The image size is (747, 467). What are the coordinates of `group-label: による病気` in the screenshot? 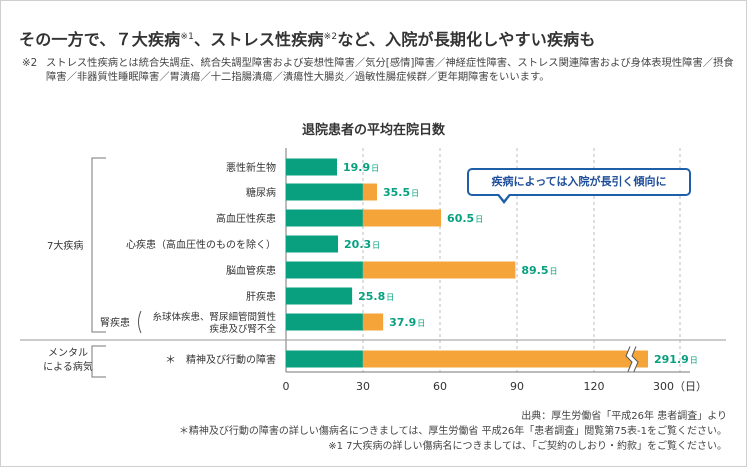 It's located at (68, 366).